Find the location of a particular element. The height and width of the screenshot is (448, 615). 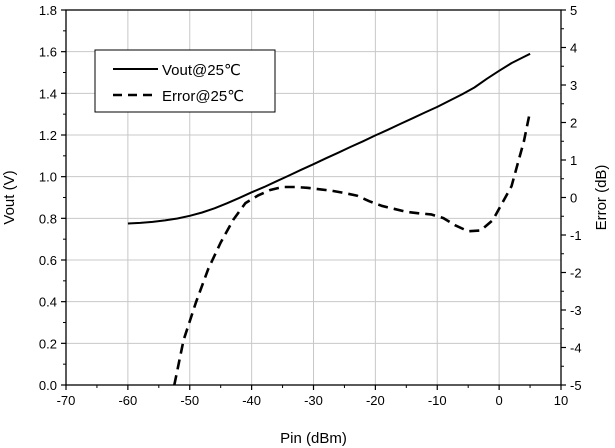

y-axis-title: Vout (V) is located at coordinates (9, 197).